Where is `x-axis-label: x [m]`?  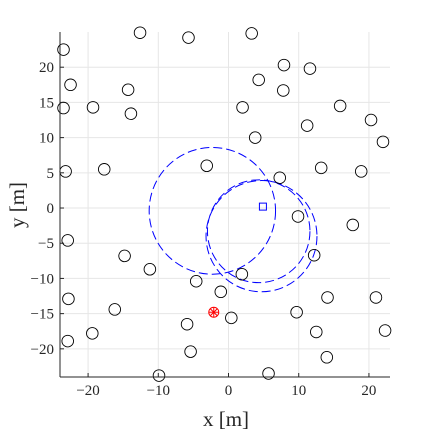
x-axis-label: x [m] is located at coordinates (226, 419).